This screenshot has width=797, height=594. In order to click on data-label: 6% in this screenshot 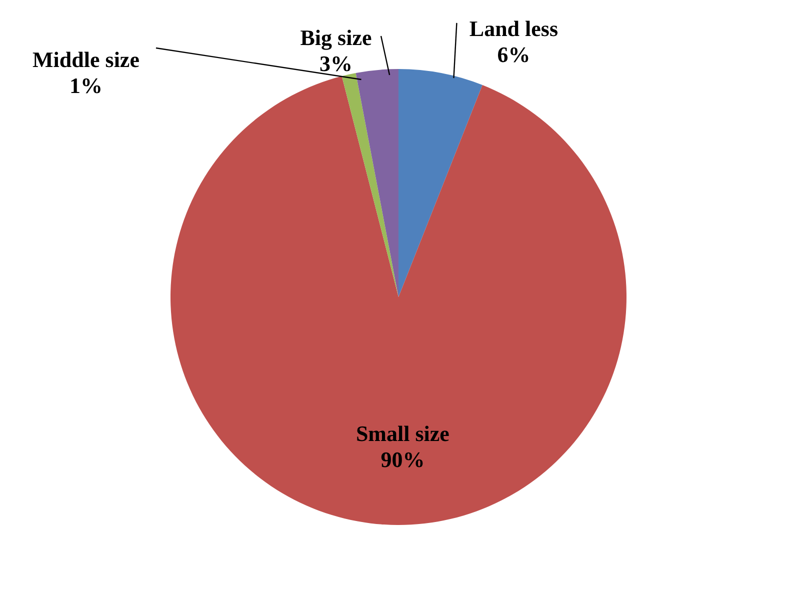, I will do `click(513, 54)`.